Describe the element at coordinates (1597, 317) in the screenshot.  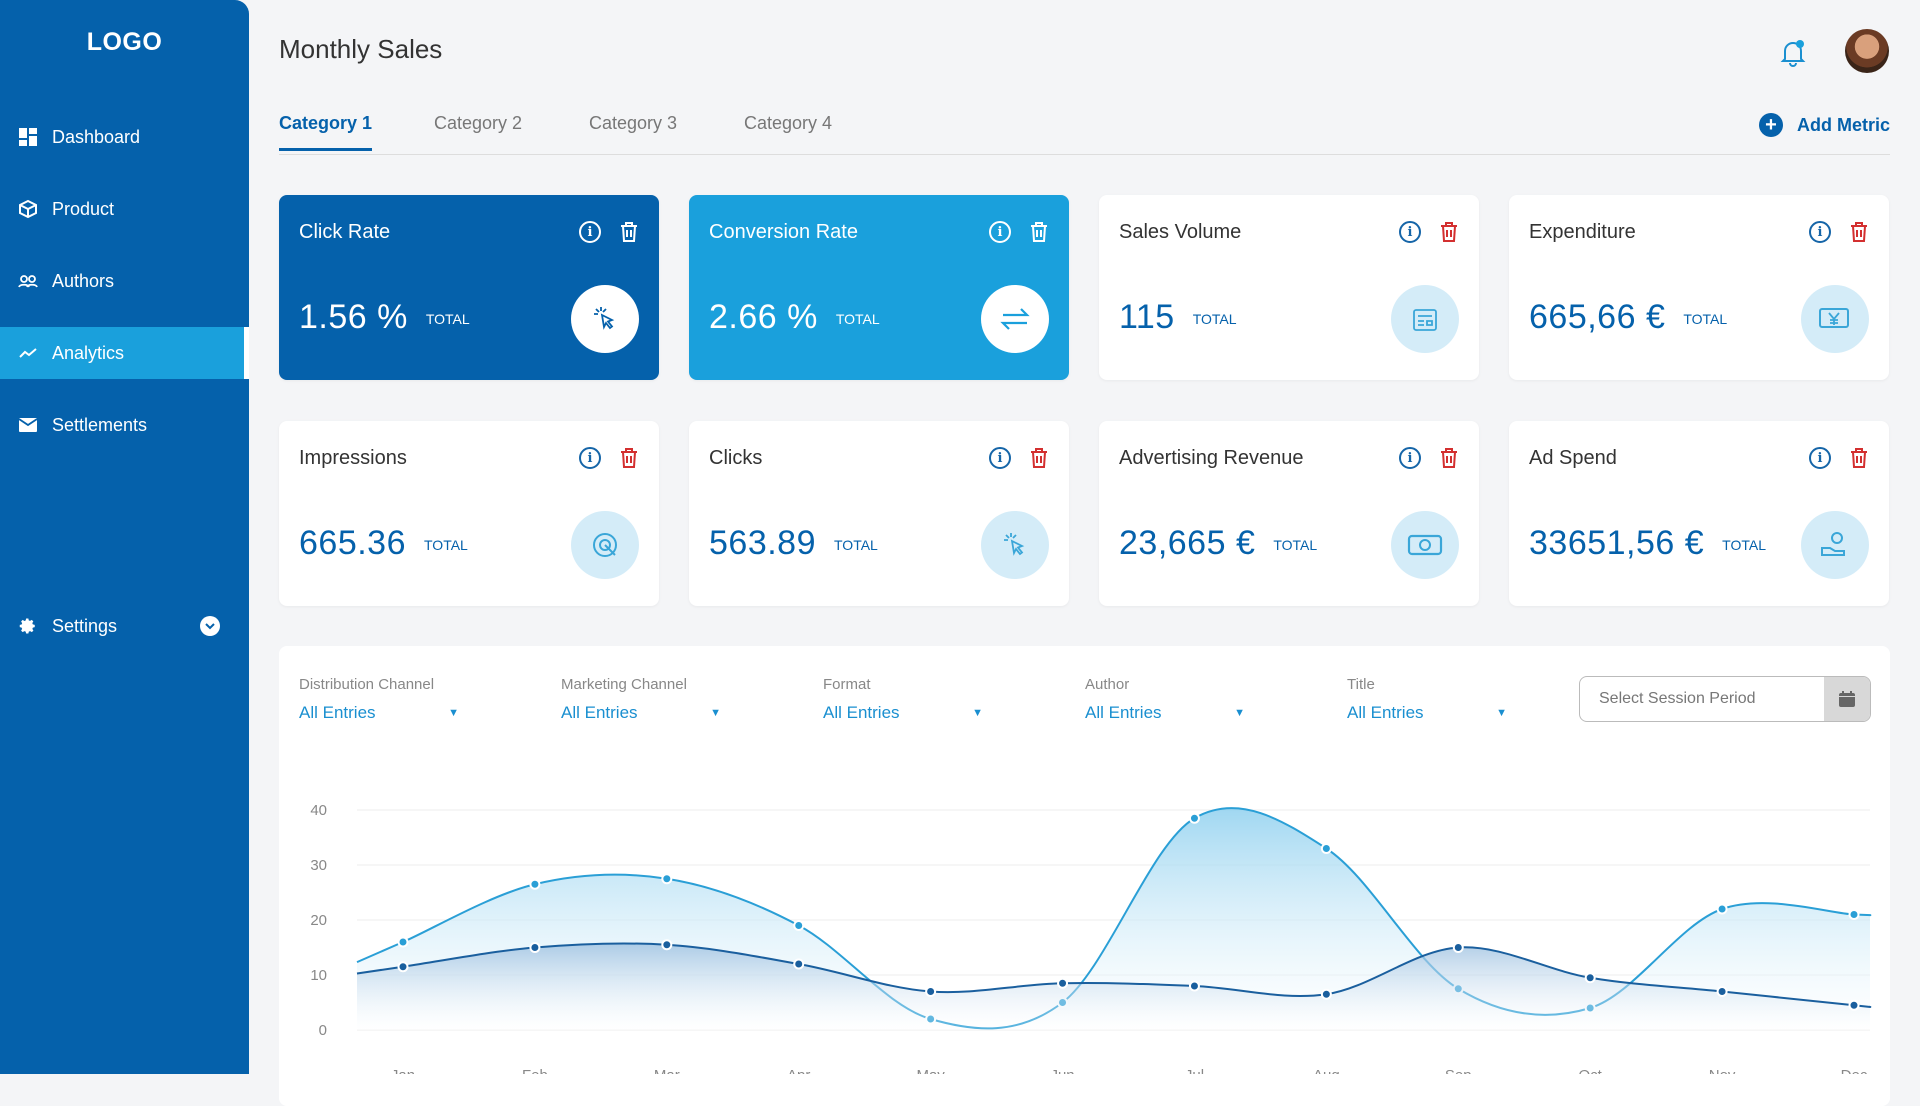
I see `card-value: 665,66 €` at that location.